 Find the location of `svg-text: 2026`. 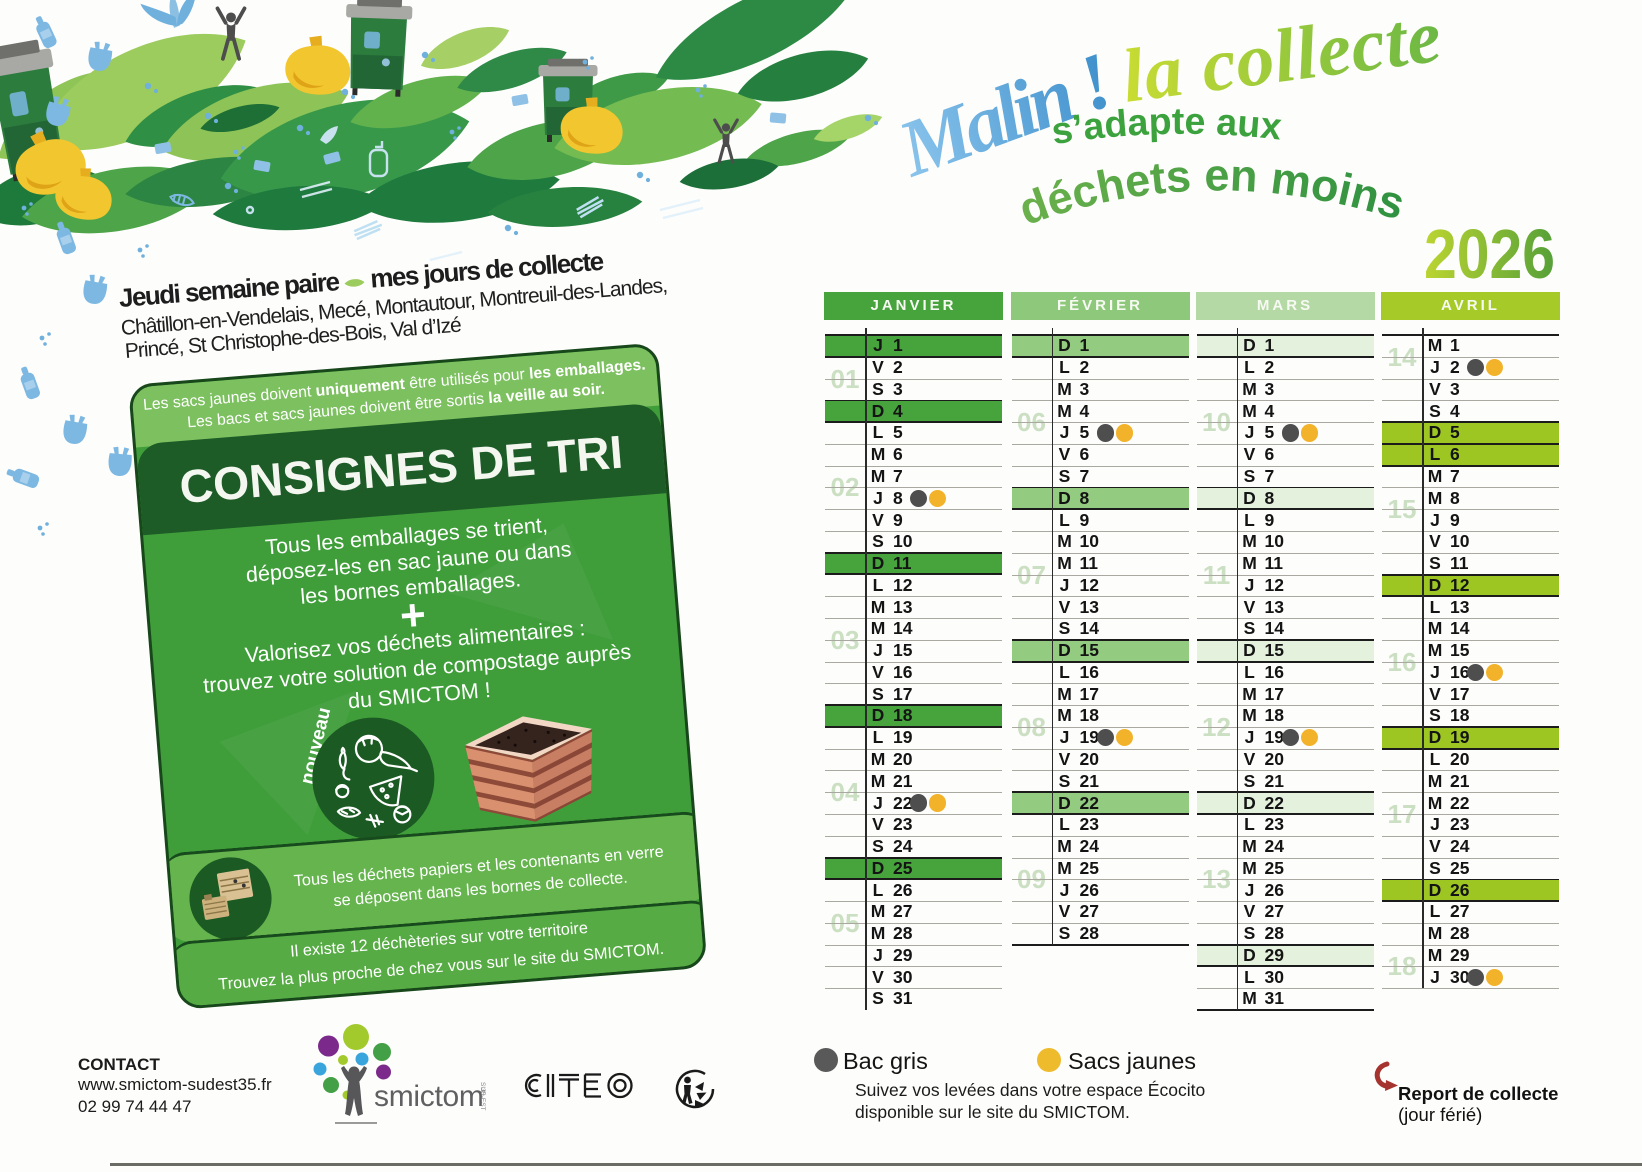

svg-text: 2026 is located at coordinates (1489, 254).